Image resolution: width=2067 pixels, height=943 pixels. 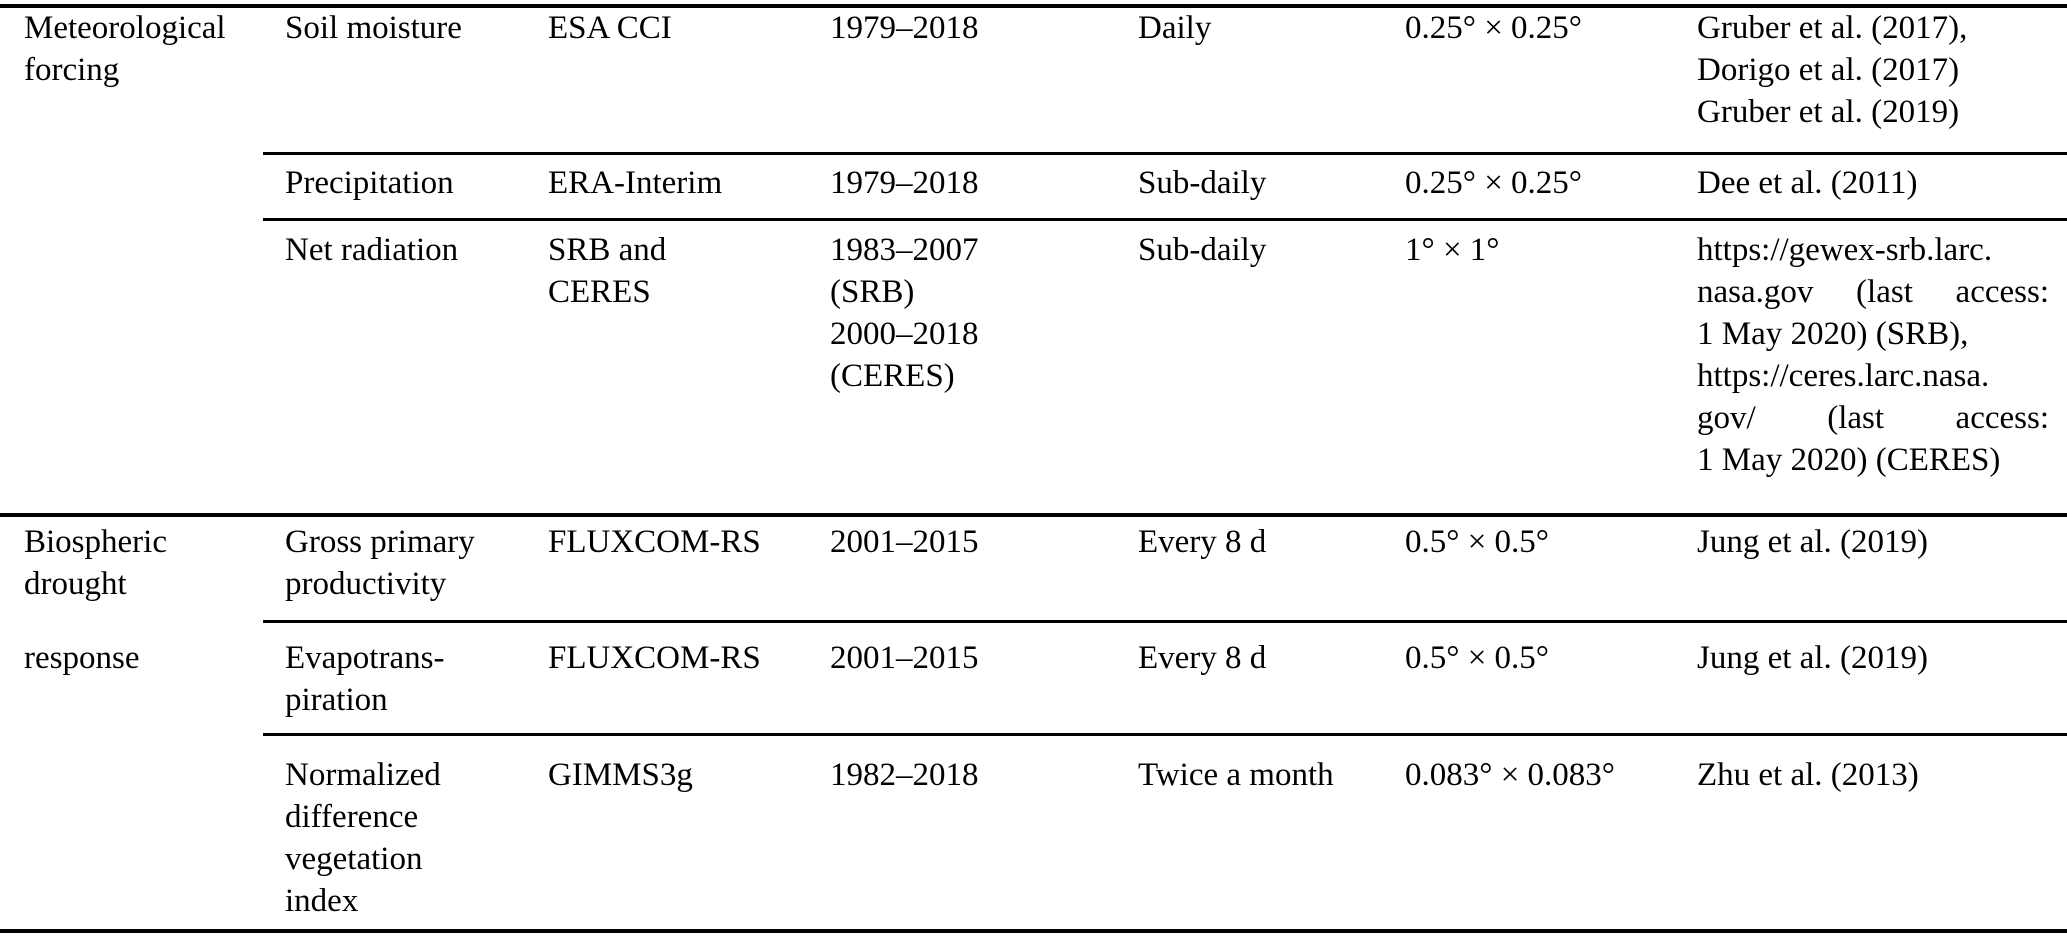 I want to click on cell-spatial-resolution: 0.083° × 0.083°, so click(x=1510, y=775).